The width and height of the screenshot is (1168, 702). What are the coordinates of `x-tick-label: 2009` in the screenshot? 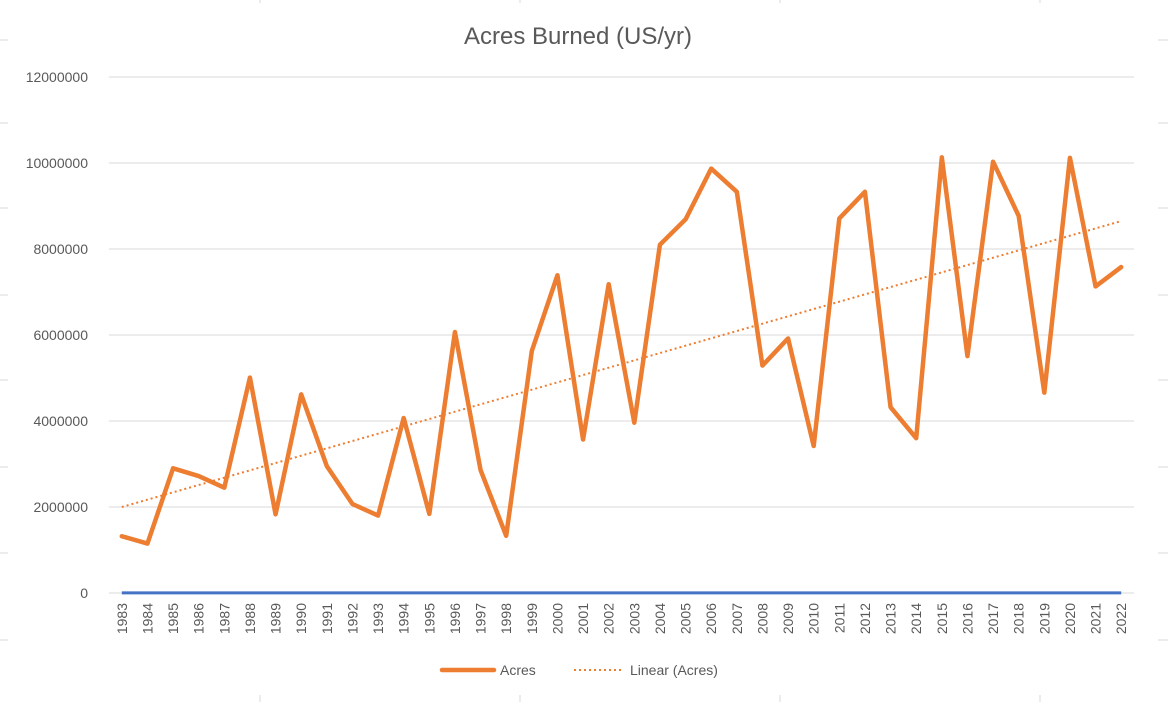 It's located at (788, 618).